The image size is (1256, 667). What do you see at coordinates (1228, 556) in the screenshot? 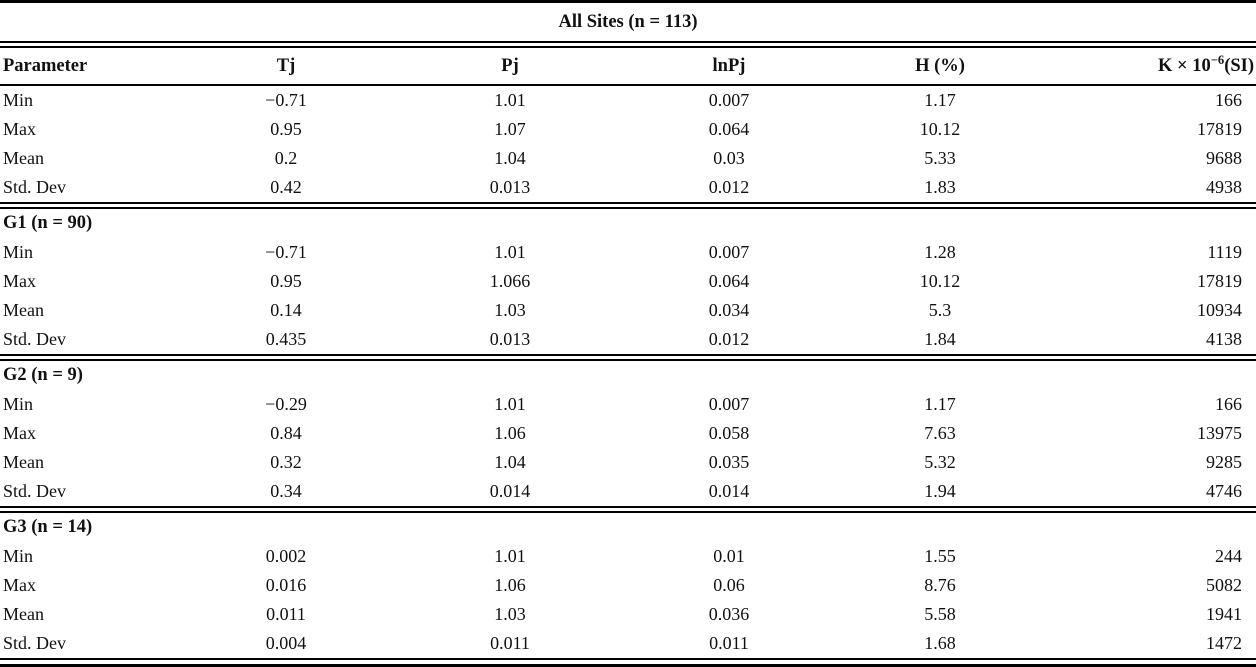
I see `cell-k: 244` at bounding box center [1228, 556].